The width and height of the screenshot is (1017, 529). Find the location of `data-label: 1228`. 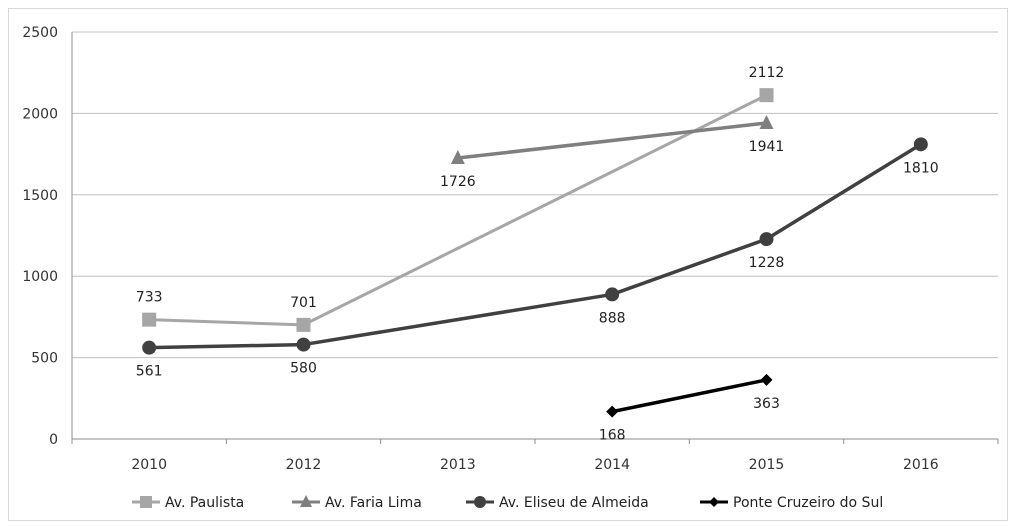

data-label: 1228 is located at coordinates (767, 263).